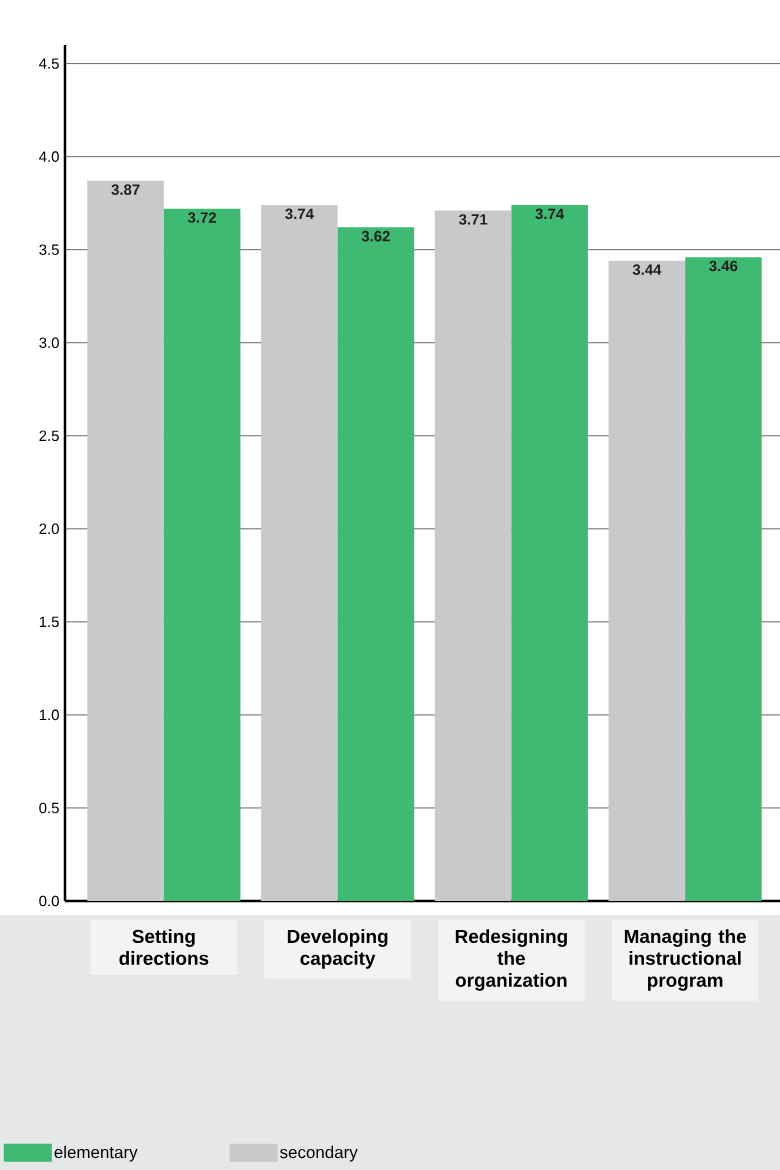 The width and height of the screenshot is (780, 1170). Describe the element at coordinates (49, 808) in the screenshot. I see `y-tick-label: 0.5` at that location.